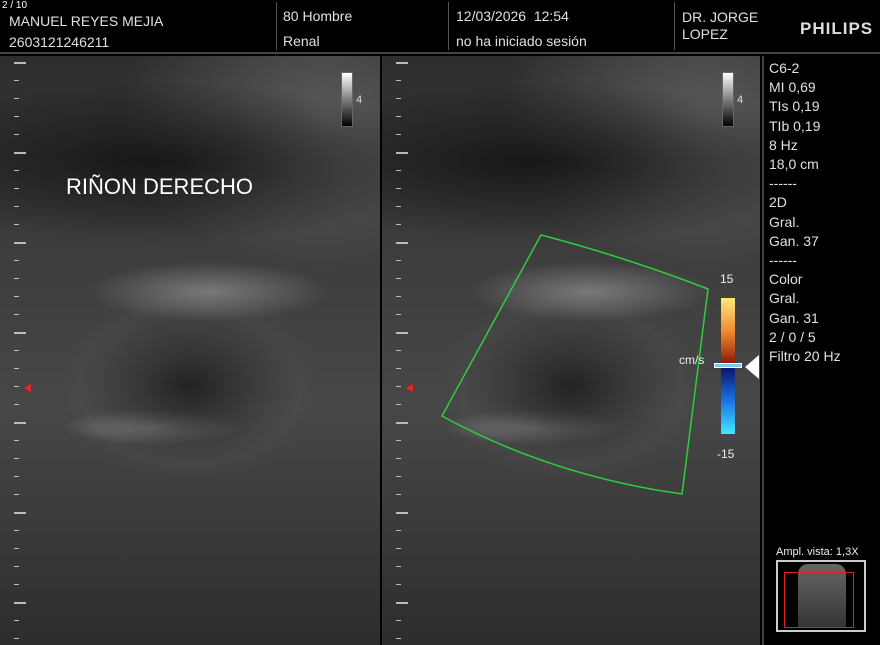 This screenshot has width=880, height=645. Describe the element at coordinates (59, 42) in the screenshot. I see `patient-id: 2603121246211` at that location.